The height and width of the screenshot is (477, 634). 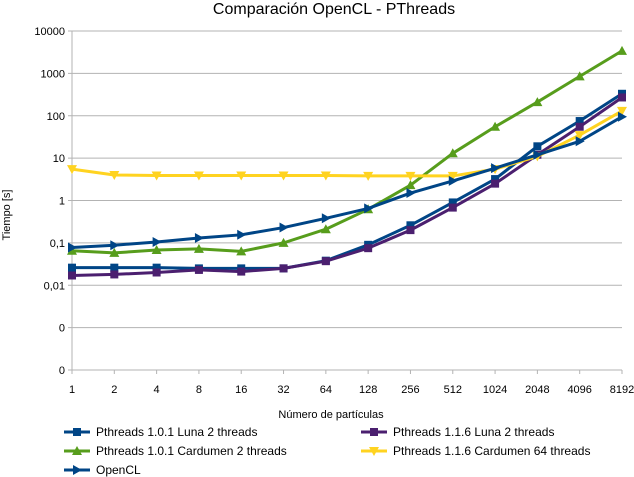 What do you see at coordinates (326, 390) in the screenshot?
I see `x-tick-label: 64` at bounding box center [326, 390].